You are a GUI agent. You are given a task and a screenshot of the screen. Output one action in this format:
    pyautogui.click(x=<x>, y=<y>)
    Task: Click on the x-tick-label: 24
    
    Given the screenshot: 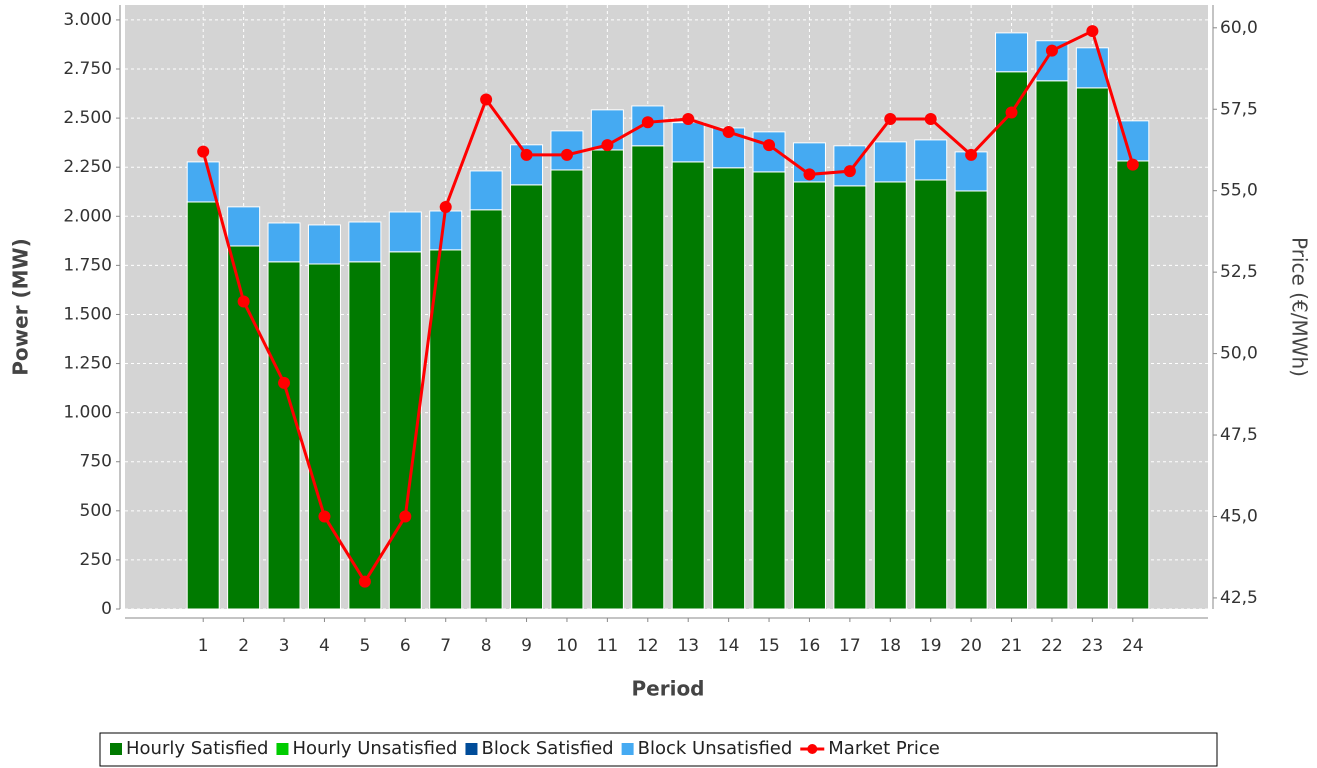 What is the action you would take?
    pyautogui.click(x=1133, y=646)
    